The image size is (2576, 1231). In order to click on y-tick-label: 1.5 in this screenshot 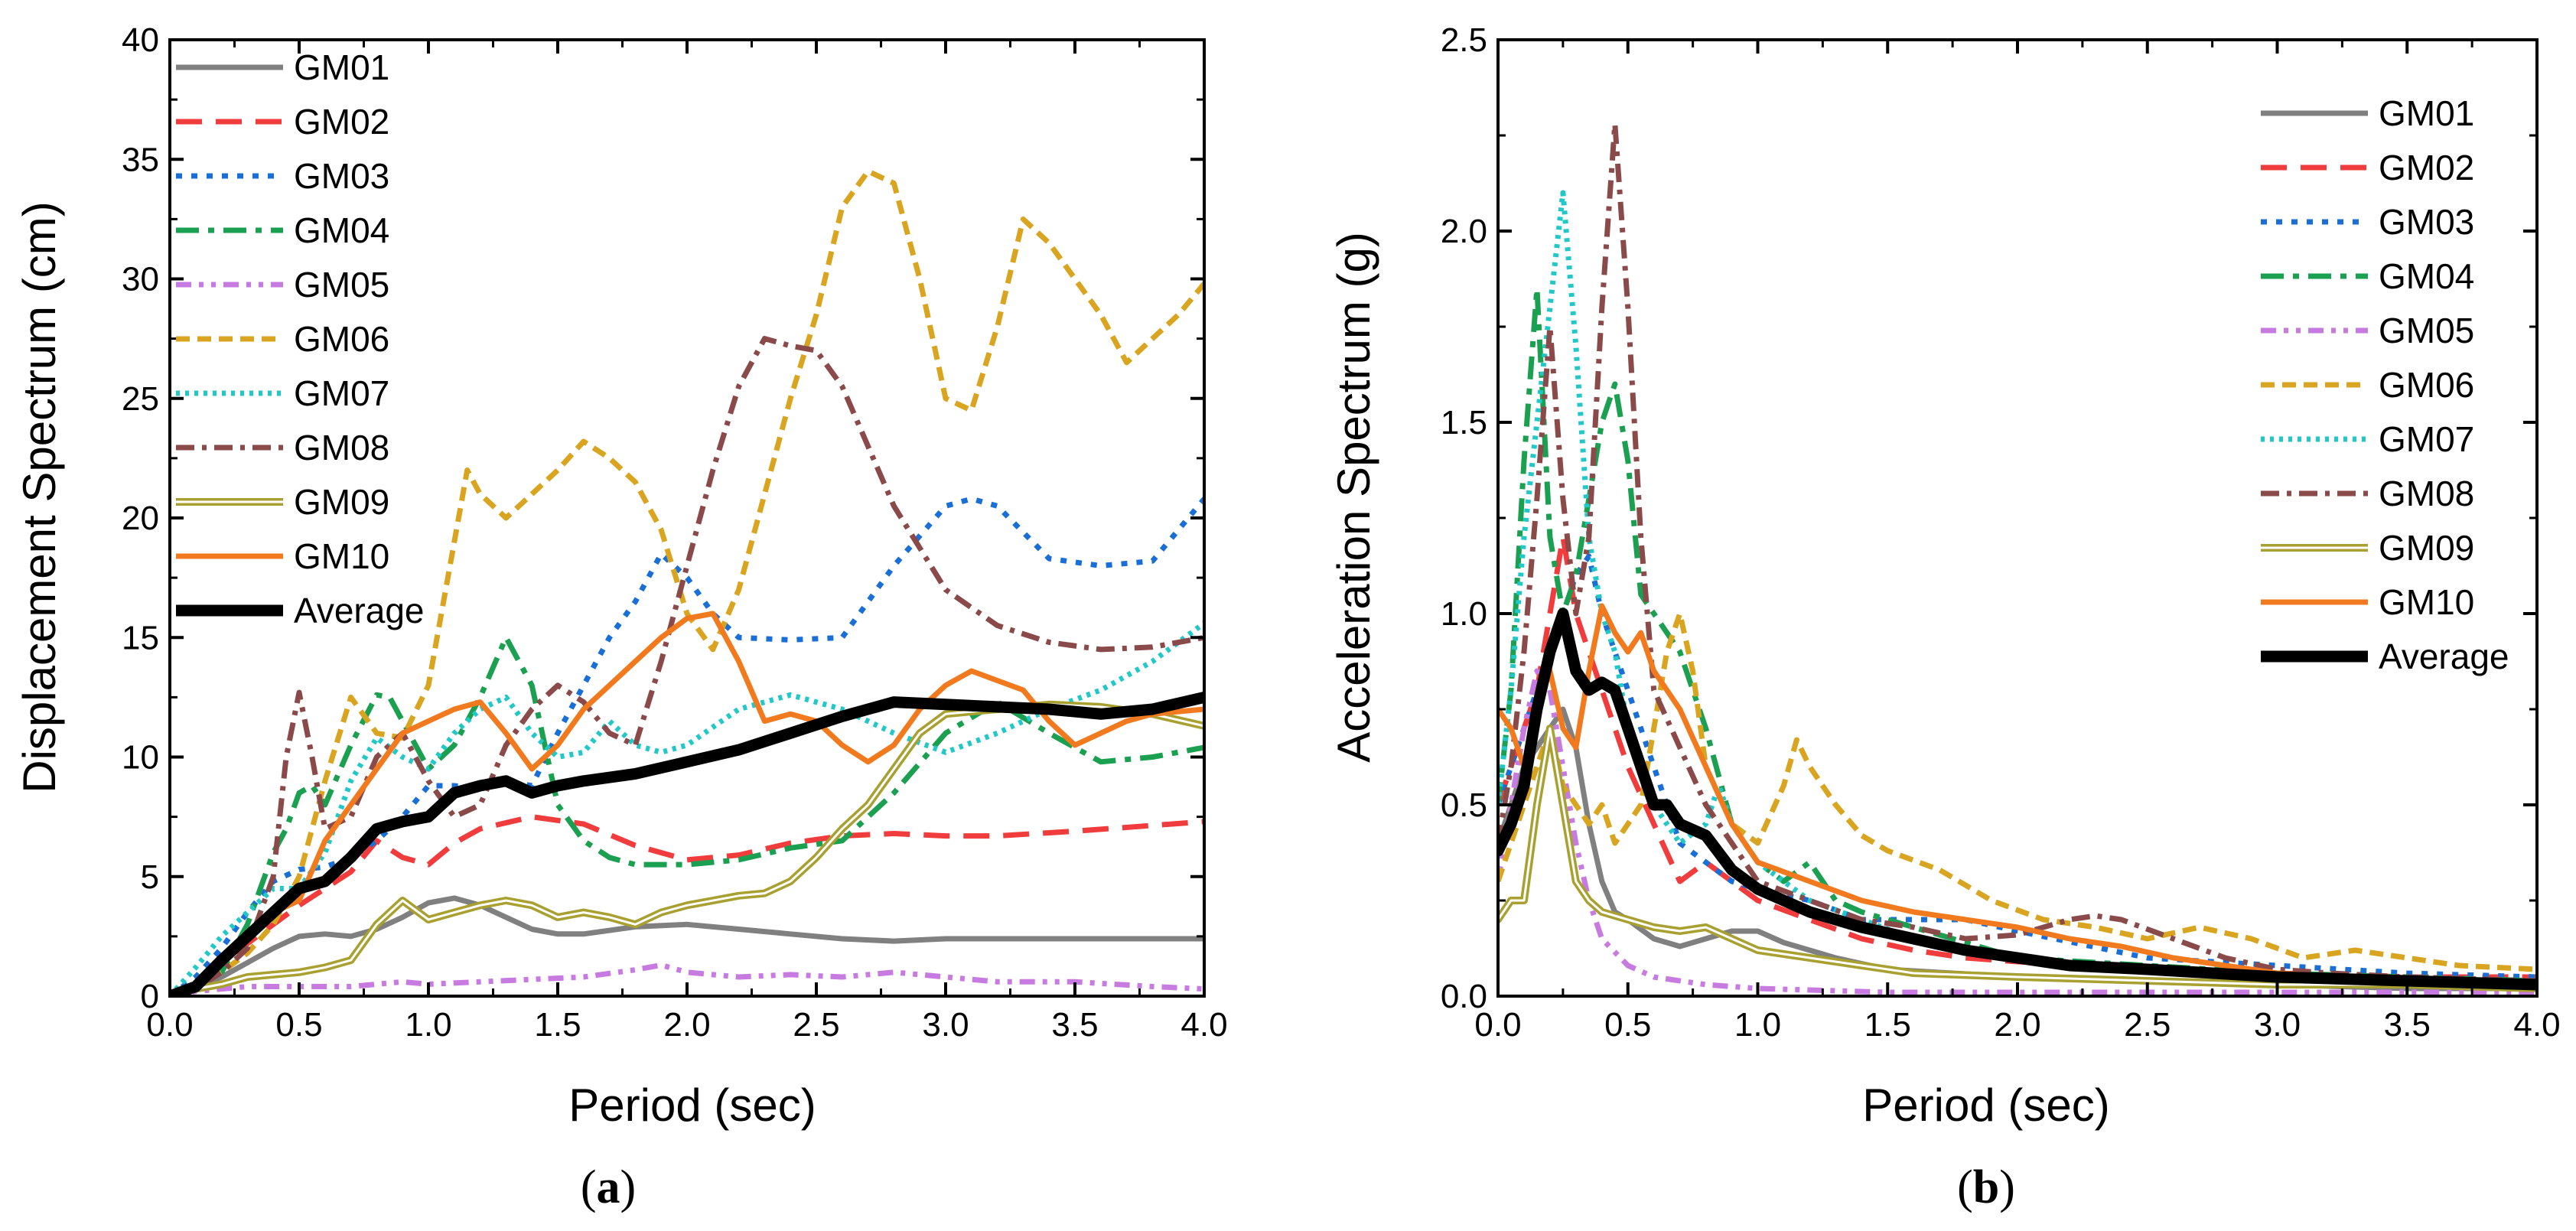, I will do `click(1464, 422)`.